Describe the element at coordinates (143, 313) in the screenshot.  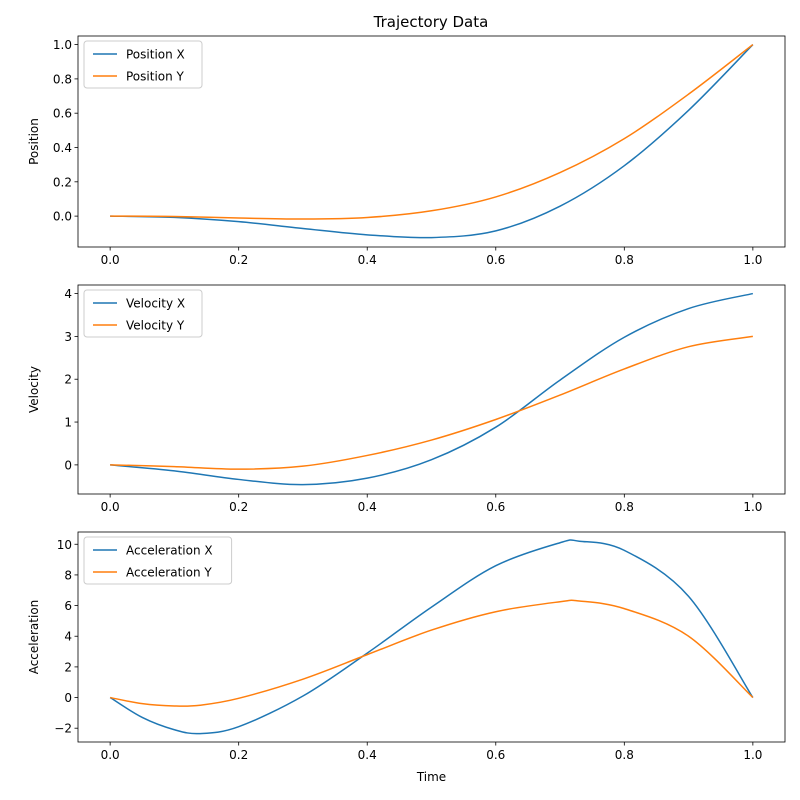
I see `legend: Velocity X Velocity Y` at that location.